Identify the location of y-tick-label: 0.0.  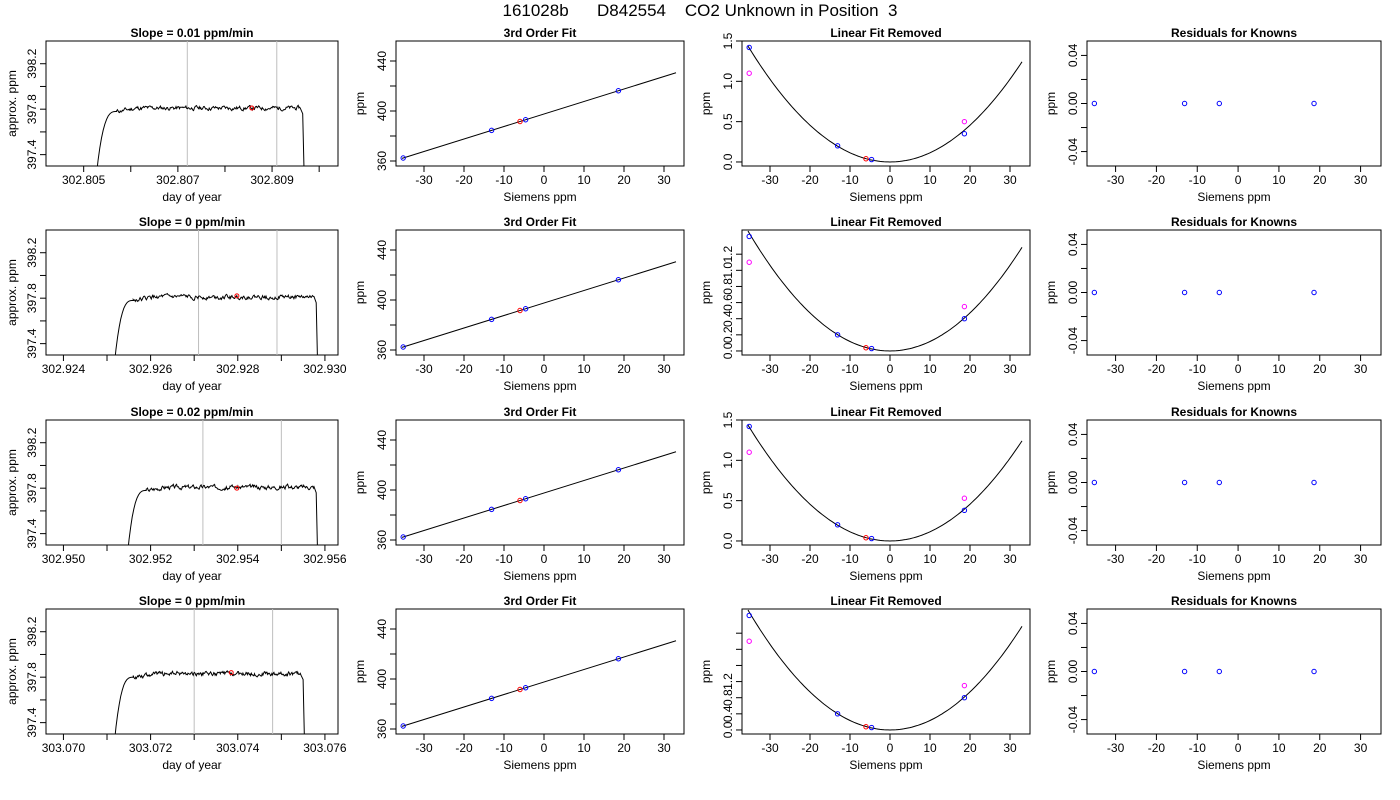
(728, 350).